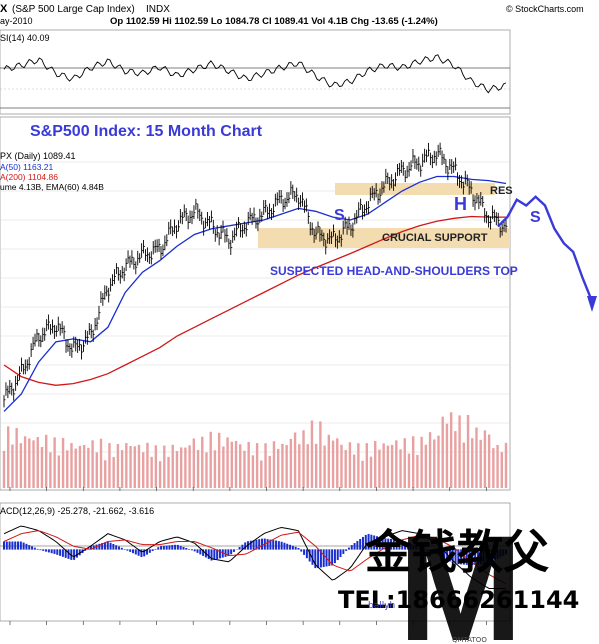 The width and height of the screenshot is (599, 644). I want to click on support-band, so click(384, 238).